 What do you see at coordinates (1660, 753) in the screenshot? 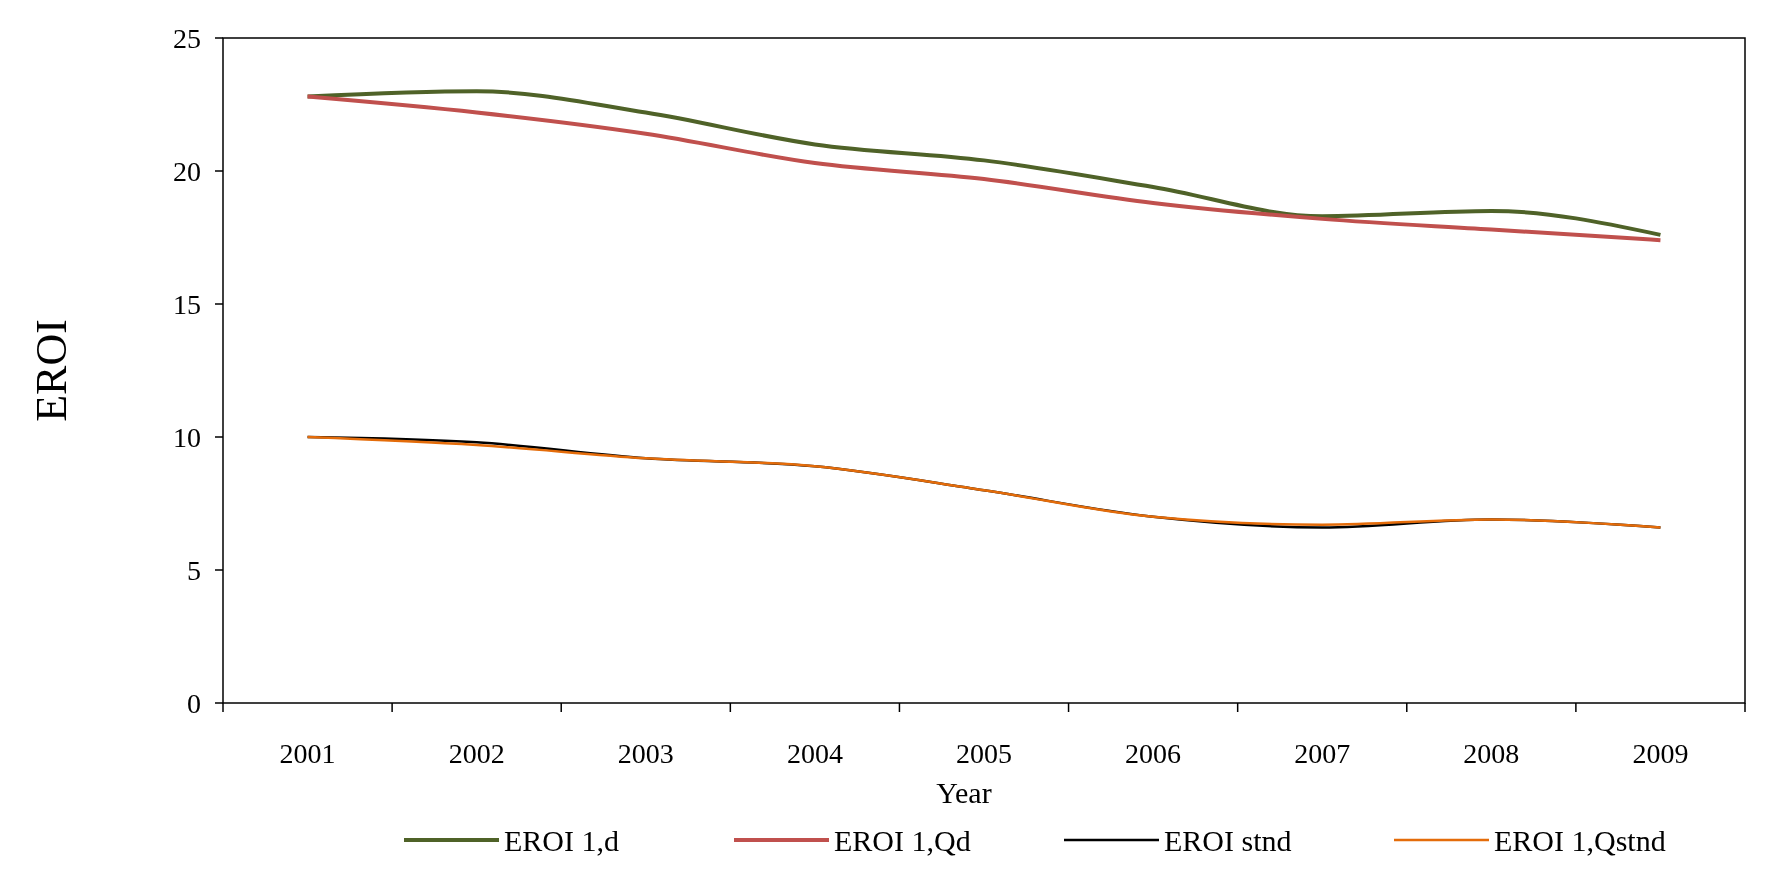
I see `x-tick-label: 2009` at bounding box center [1660, 753].